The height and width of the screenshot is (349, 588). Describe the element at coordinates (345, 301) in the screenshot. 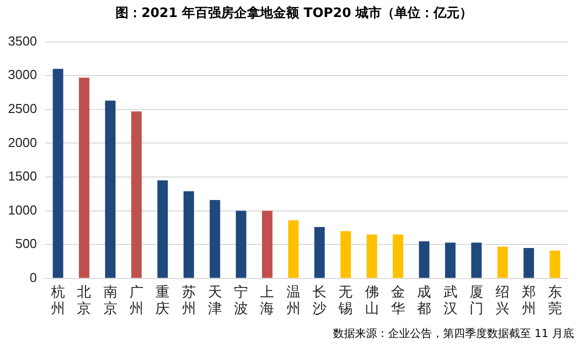

I see `x-tick-label: 无锡` at that location.